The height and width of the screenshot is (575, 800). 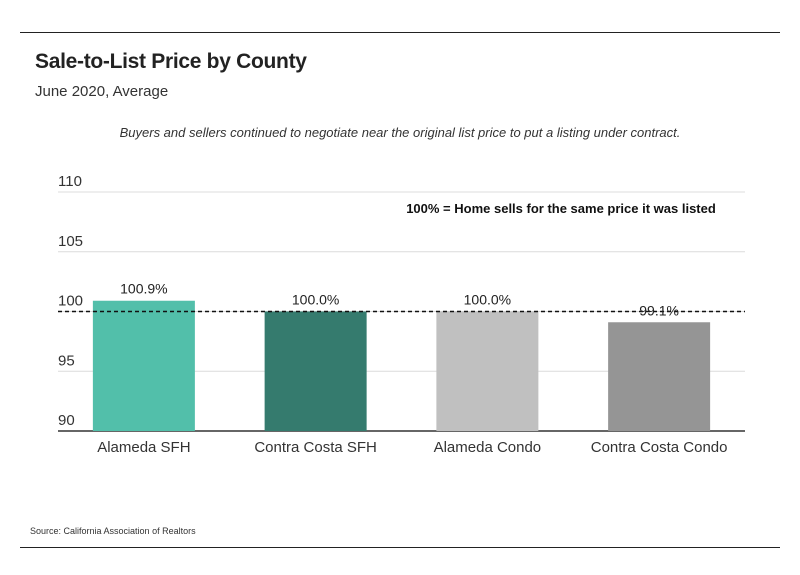 I want to click on data-labels: 100.9% 100.0% 100.0% 99.1%, so click(x=399, y=300).